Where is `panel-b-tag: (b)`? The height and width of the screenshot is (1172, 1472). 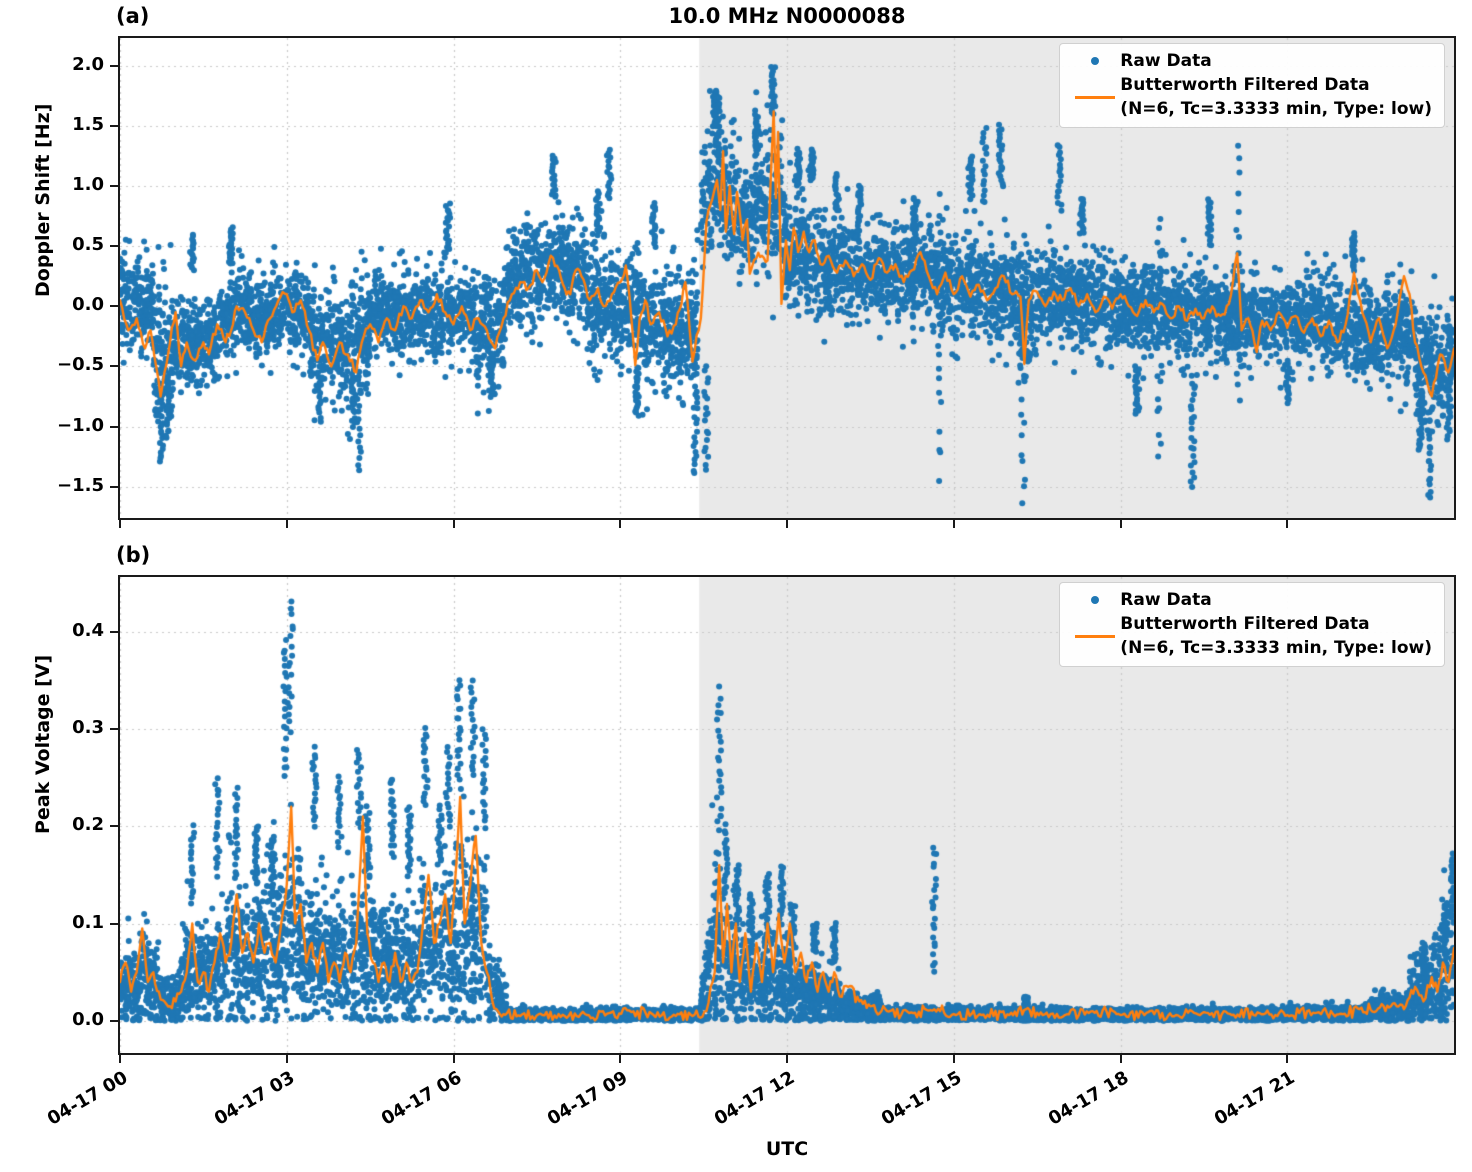
panel-b-tag: (b) is located at coordinates (133, 555).